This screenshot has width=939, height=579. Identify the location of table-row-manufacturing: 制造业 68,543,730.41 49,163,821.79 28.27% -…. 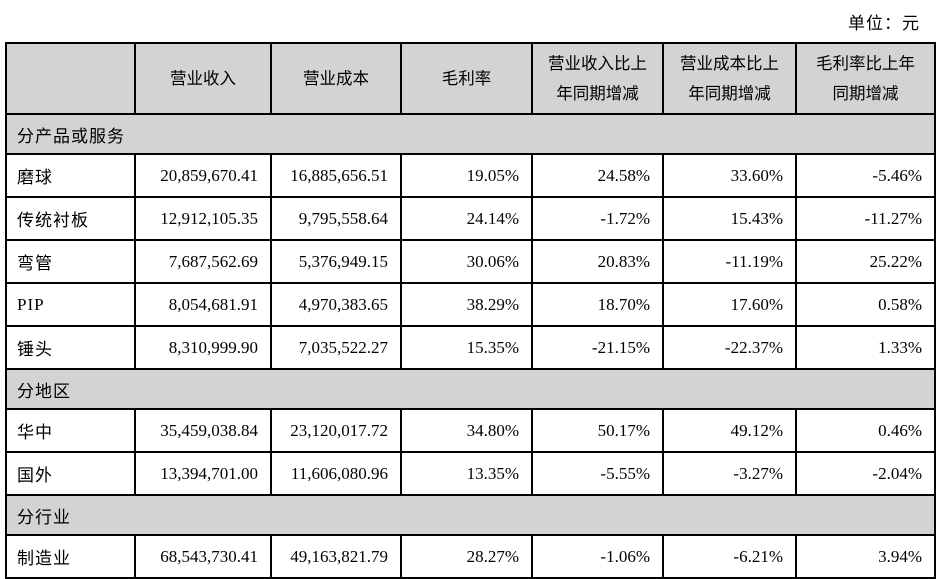
(470, 556).